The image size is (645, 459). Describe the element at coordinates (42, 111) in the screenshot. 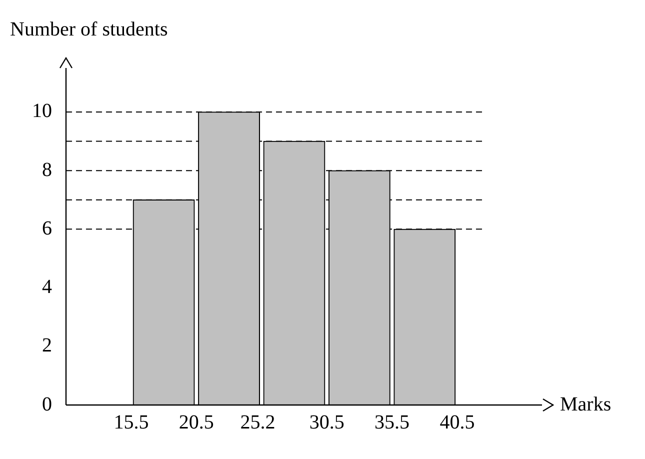

I see `y-tick-label: 10` at that location.